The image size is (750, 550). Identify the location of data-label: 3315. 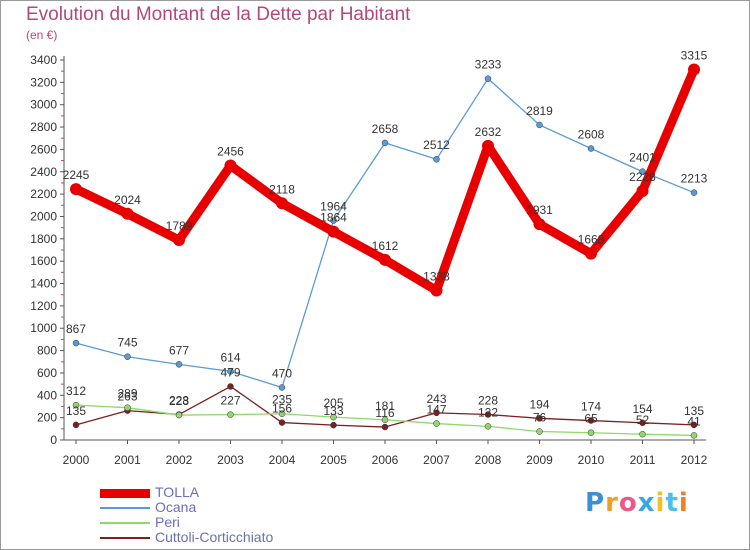
(694, 56).